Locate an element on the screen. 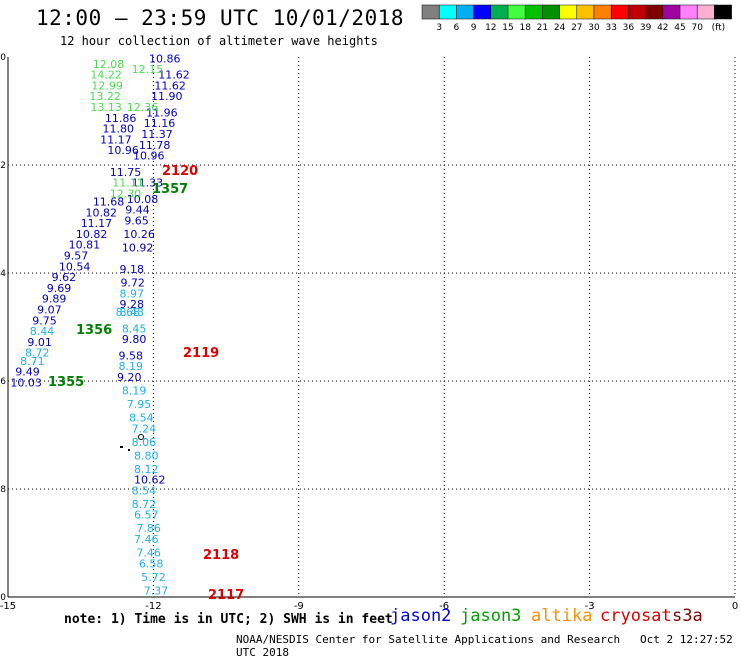  wave-height-value: 10.62 is located at coordinates (150, 480).